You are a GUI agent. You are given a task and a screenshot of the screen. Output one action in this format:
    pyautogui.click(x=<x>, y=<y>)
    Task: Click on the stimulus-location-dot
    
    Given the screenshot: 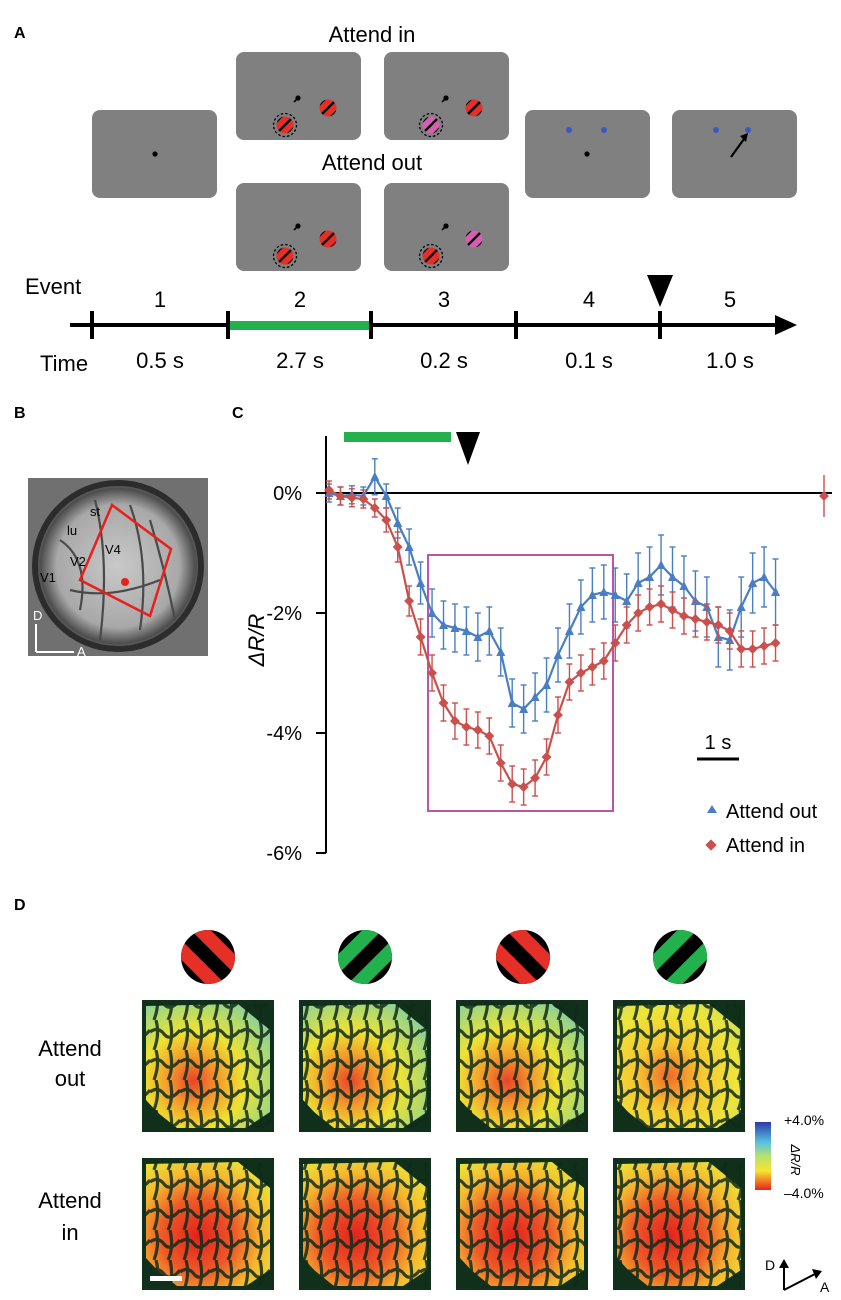 What is the action you would take?
    pyautogui.click(x=125, y=582)
    